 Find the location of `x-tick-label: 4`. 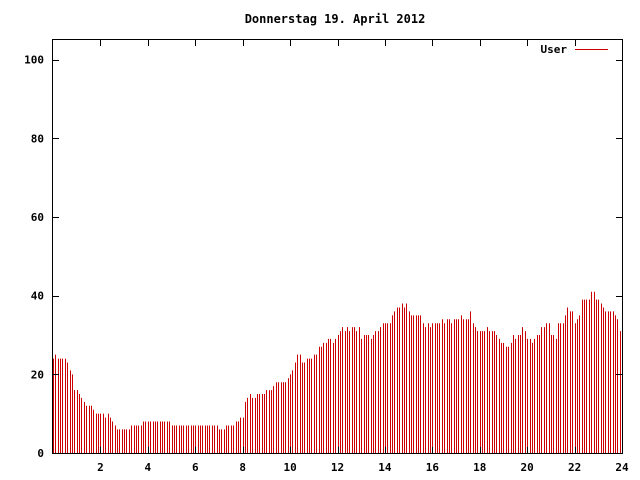

x-tick-label: 4 is located at coordinates (148, 467).